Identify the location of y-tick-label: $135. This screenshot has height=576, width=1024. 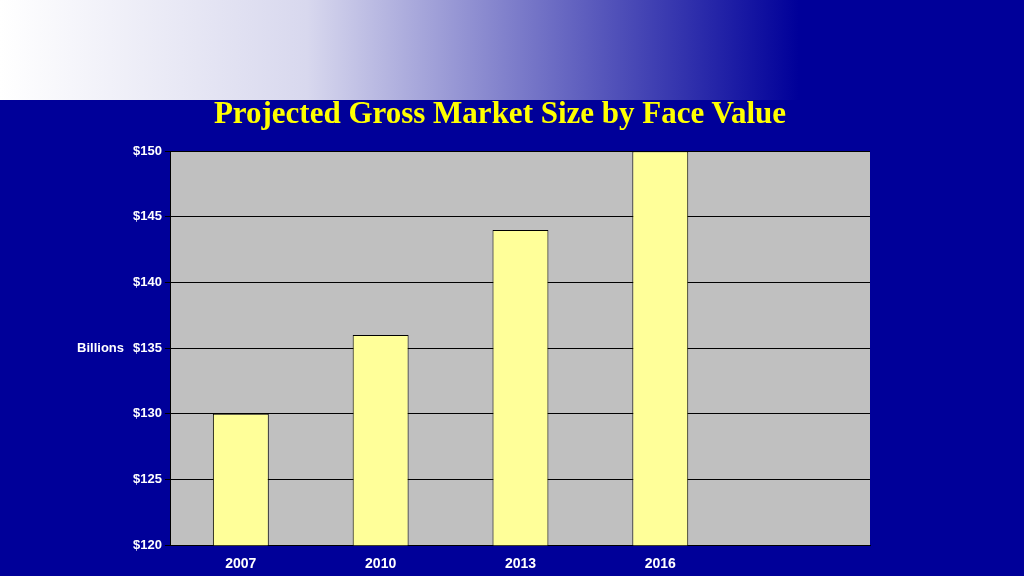
(147, 347).